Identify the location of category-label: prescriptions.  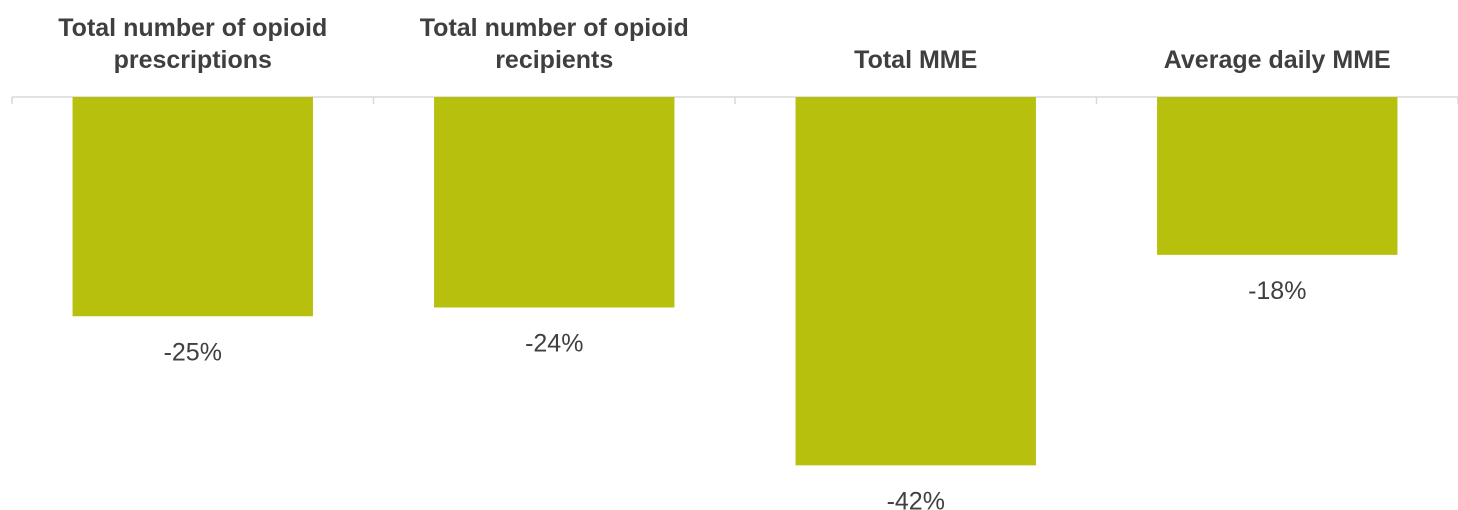
(193, 60).